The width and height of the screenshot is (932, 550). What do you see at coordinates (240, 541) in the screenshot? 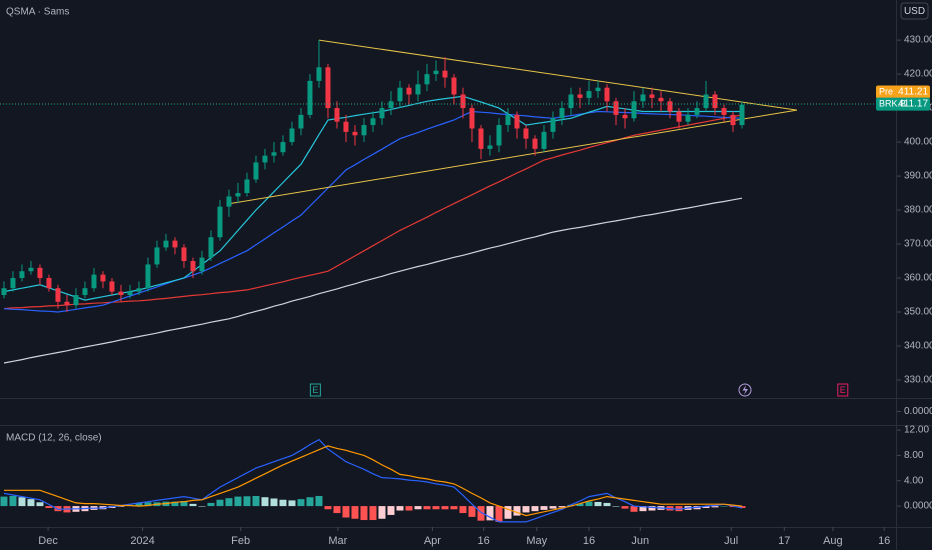
I see `x-tick-label: Feb` at bounding box center [240, 541].